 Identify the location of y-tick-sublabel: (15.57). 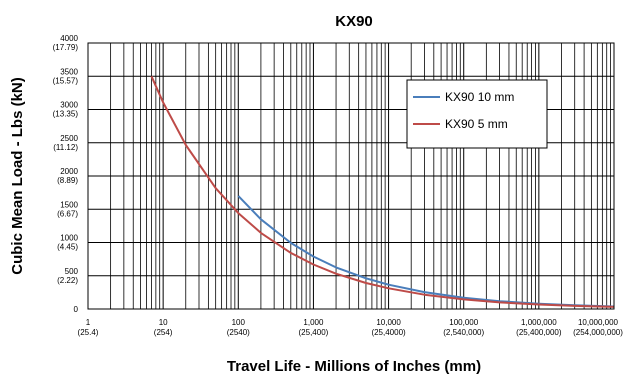
(66, 80).